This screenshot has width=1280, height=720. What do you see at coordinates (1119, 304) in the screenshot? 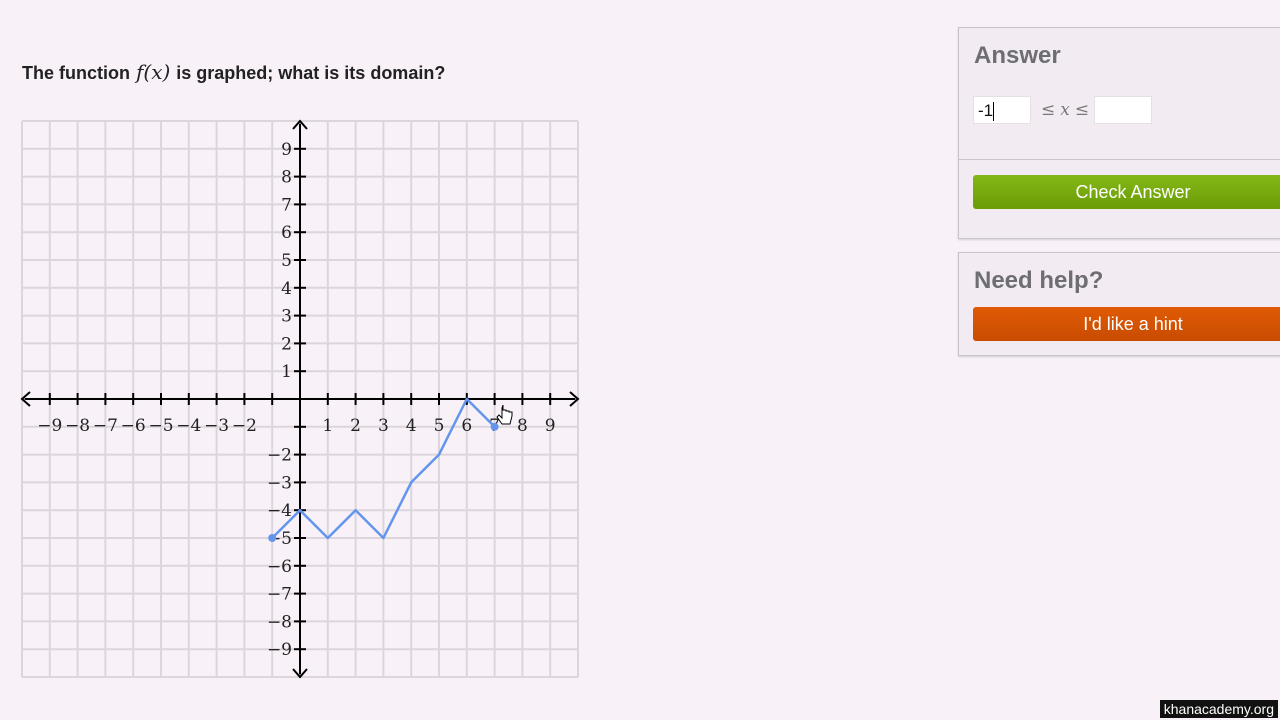
I see `help-panel: Need help? I'd like a hint` at bounding box center [1119, 304].